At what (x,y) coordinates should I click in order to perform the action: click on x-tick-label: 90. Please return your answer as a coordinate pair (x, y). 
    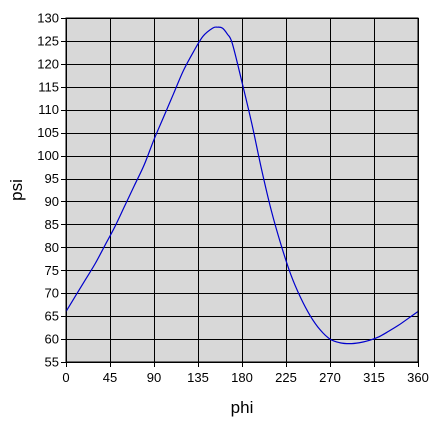
    Looking at the image, I should click on (154, 377).